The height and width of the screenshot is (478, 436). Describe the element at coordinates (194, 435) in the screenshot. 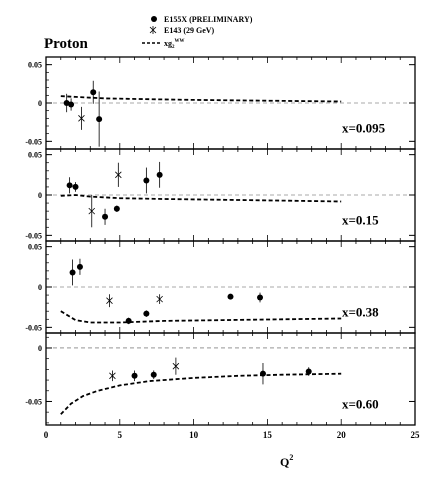

I see `x-tick-label: 10` at that location.